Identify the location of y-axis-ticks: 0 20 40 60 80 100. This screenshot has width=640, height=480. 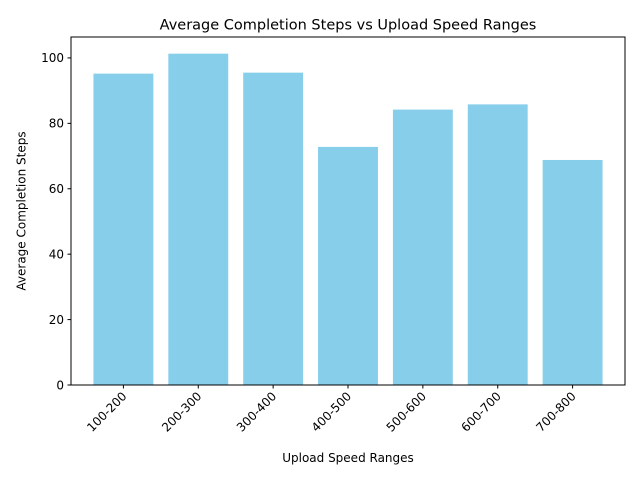
(56, 221).